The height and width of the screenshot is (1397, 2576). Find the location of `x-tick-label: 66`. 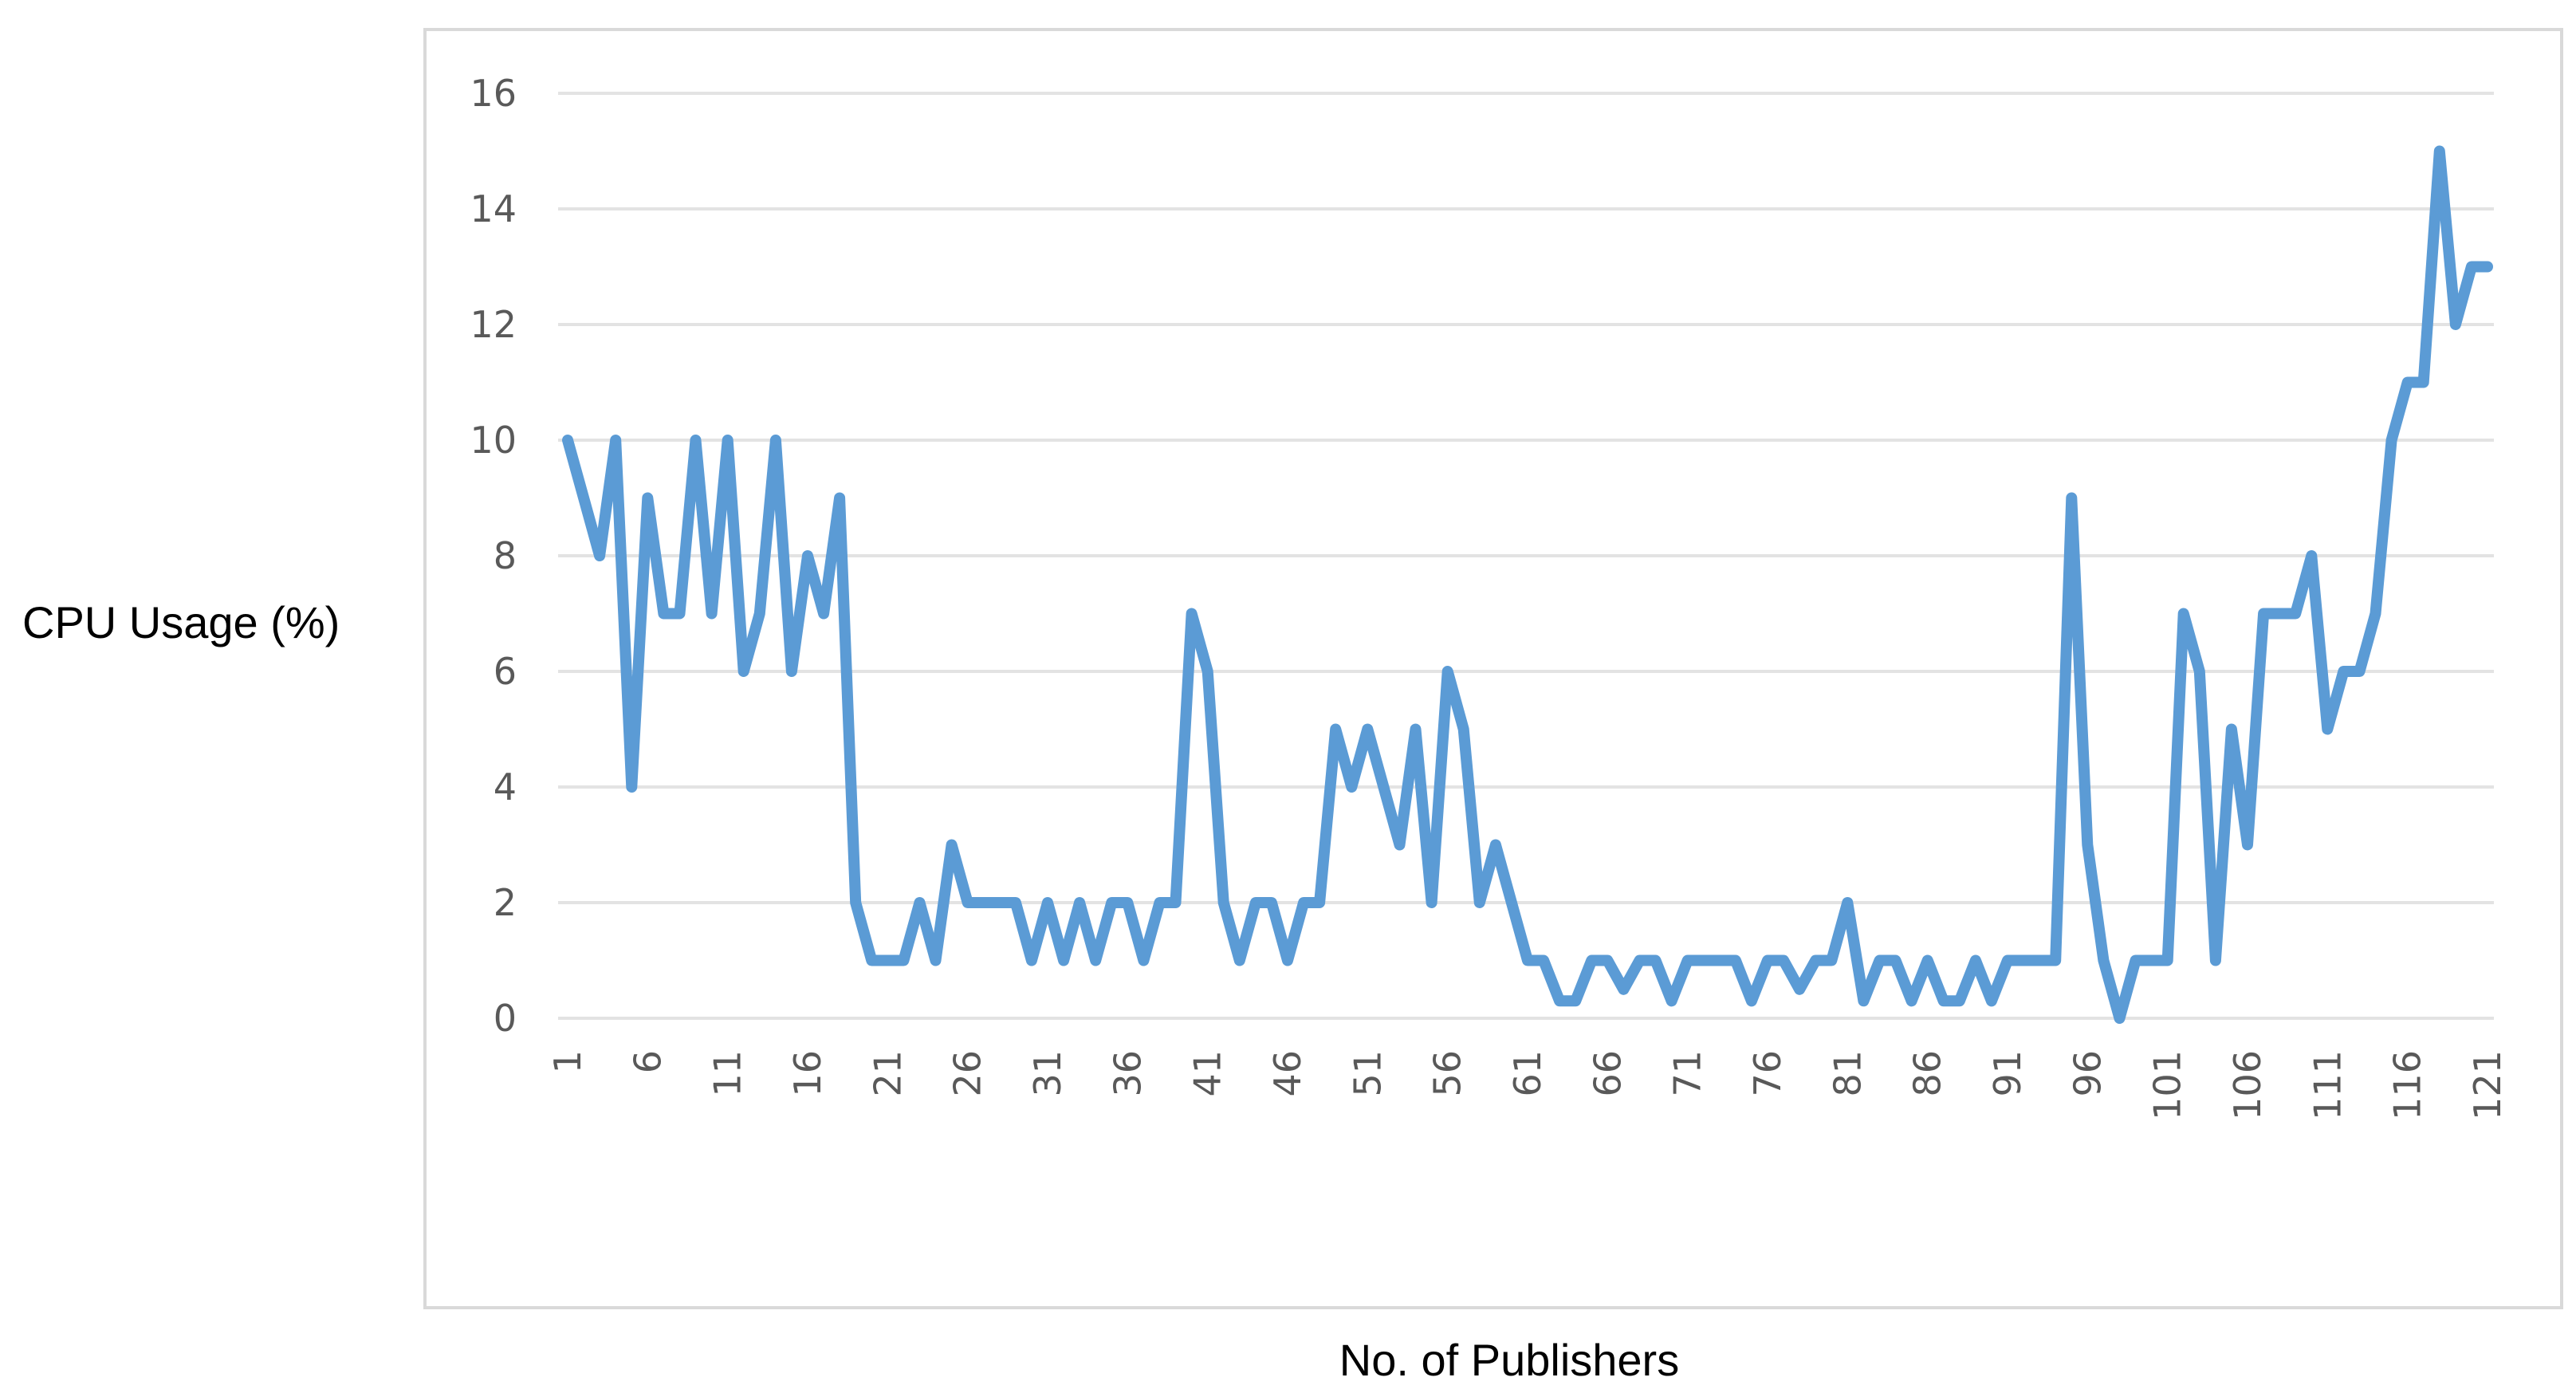

x-tick-label: 66 is located at coordinates (1608, 1073).